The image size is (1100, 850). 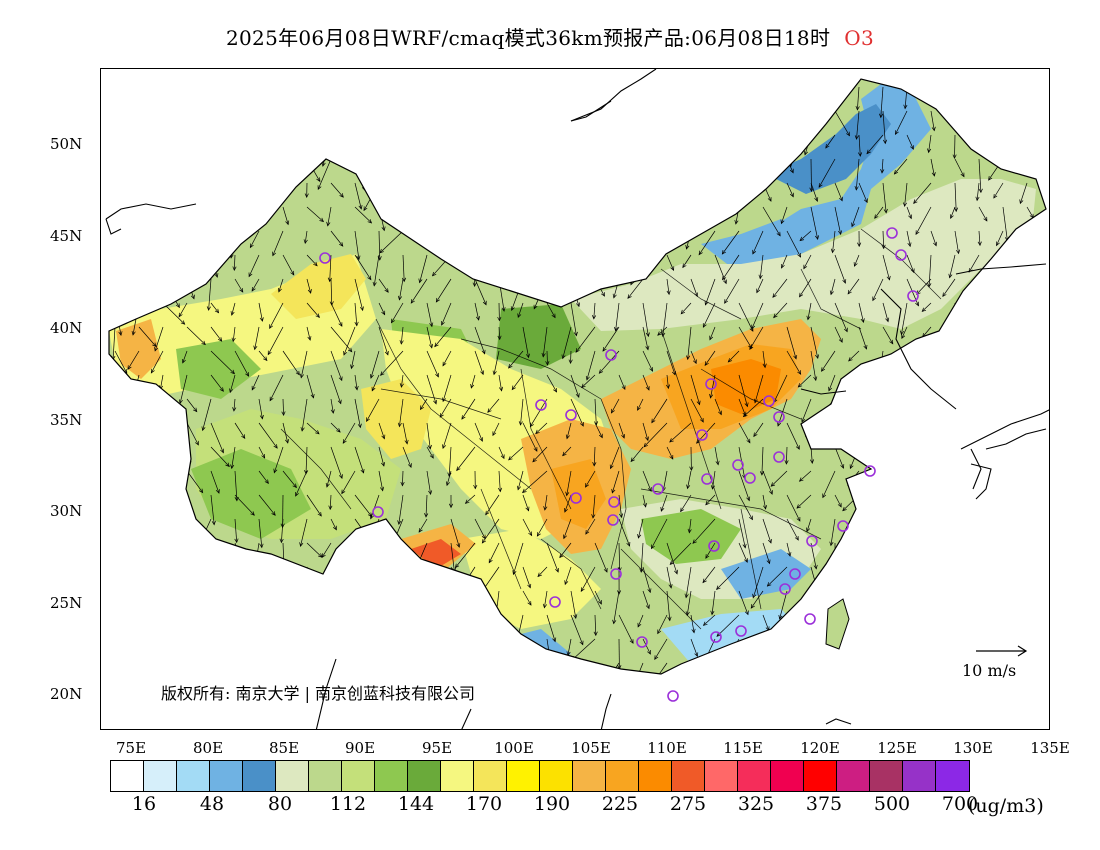 I want to click on taiwan-island, so click(x=837, y=624).